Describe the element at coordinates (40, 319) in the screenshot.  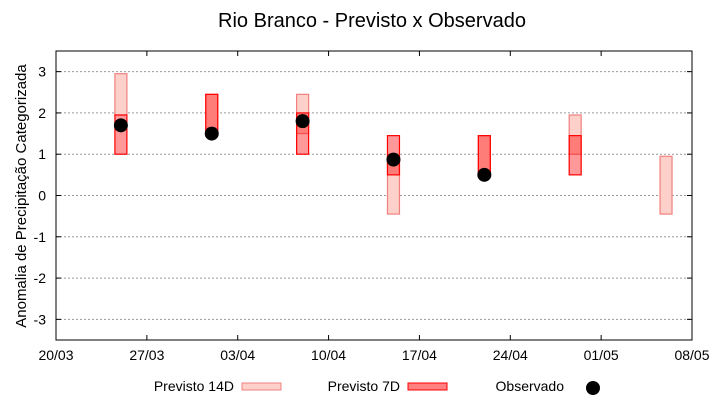
I see `y-tick-label: -3` at that location.